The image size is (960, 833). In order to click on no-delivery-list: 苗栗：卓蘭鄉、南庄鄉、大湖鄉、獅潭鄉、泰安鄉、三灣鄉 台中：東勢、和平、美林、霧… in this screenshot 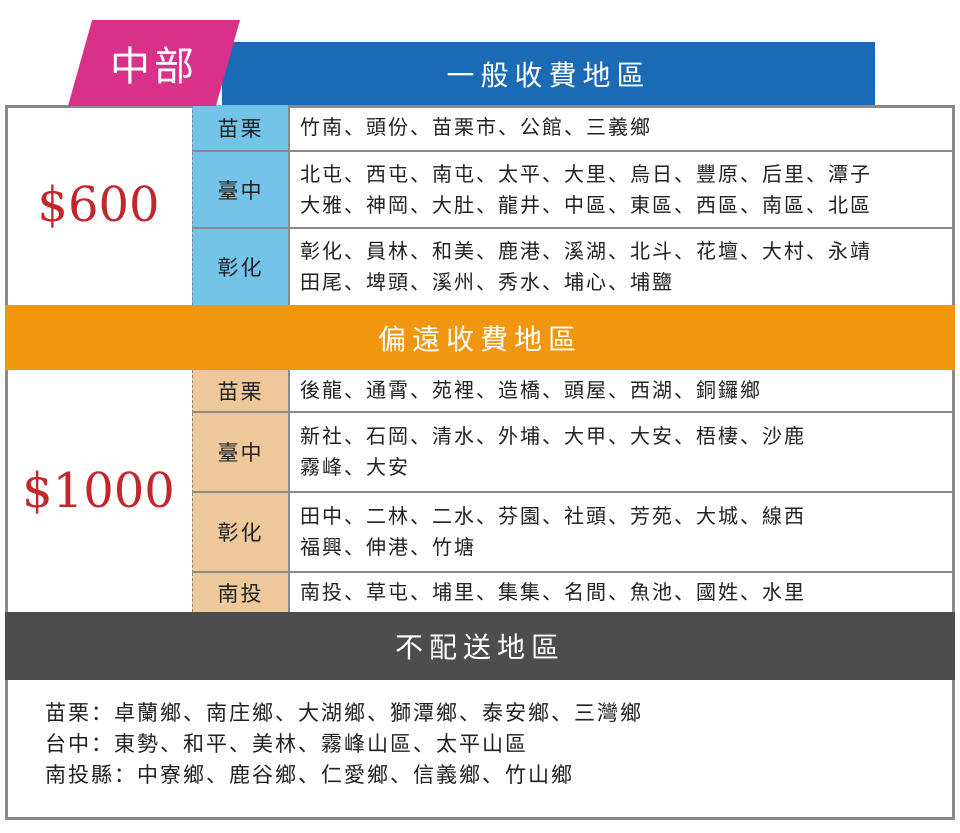, I will do `click(344, 744)`.